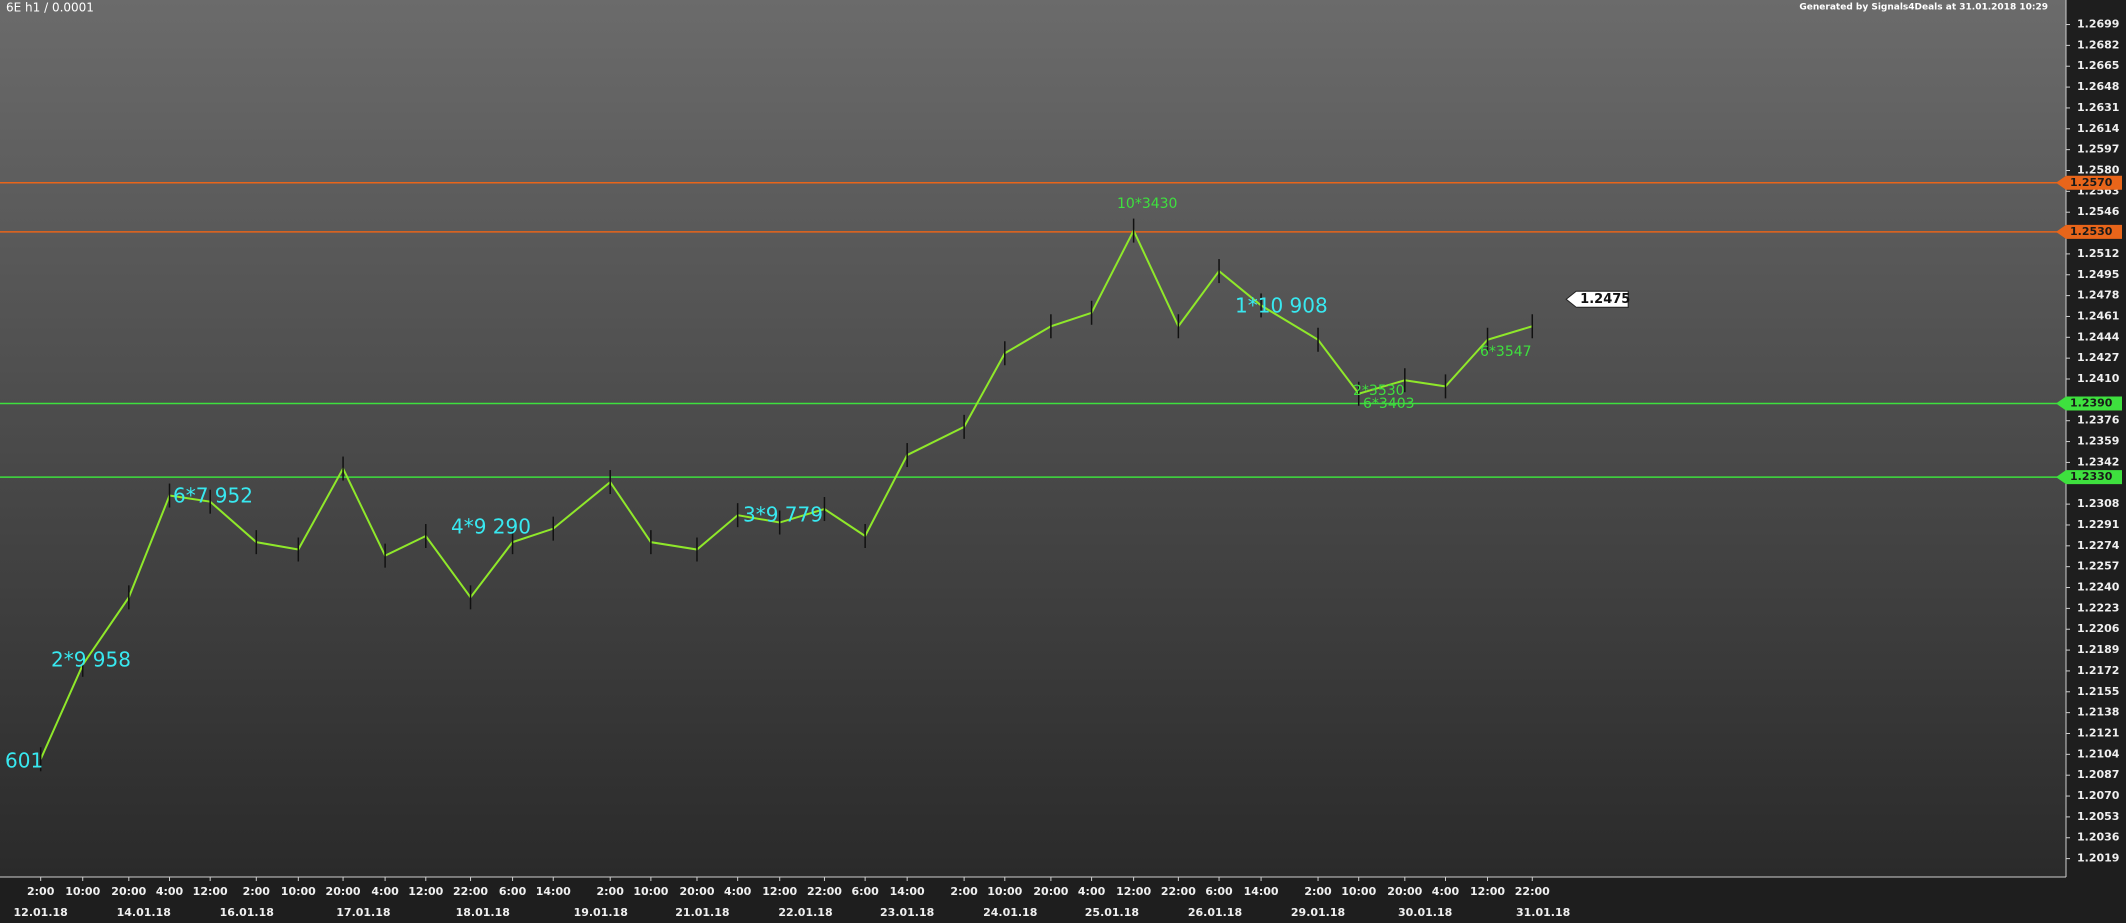  Describe the element at coordinates (2098, 524) in the screenshot. I see `y-tick-label: 1.2291` at that location.